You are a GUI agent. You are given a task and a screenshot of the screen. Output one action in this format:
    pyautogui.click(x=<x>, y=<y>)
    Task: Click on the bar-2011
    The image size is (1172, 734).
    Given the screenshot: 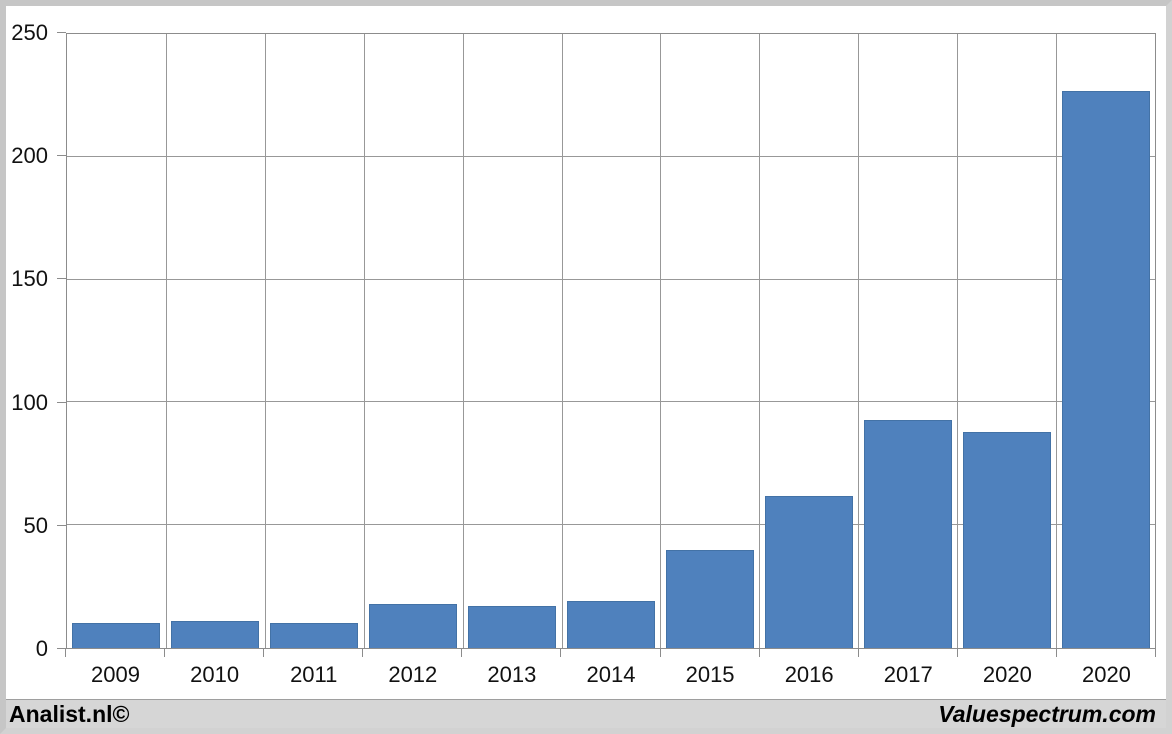 What is the action you would take?
    pyautogui.click(x=314, y=635)
    